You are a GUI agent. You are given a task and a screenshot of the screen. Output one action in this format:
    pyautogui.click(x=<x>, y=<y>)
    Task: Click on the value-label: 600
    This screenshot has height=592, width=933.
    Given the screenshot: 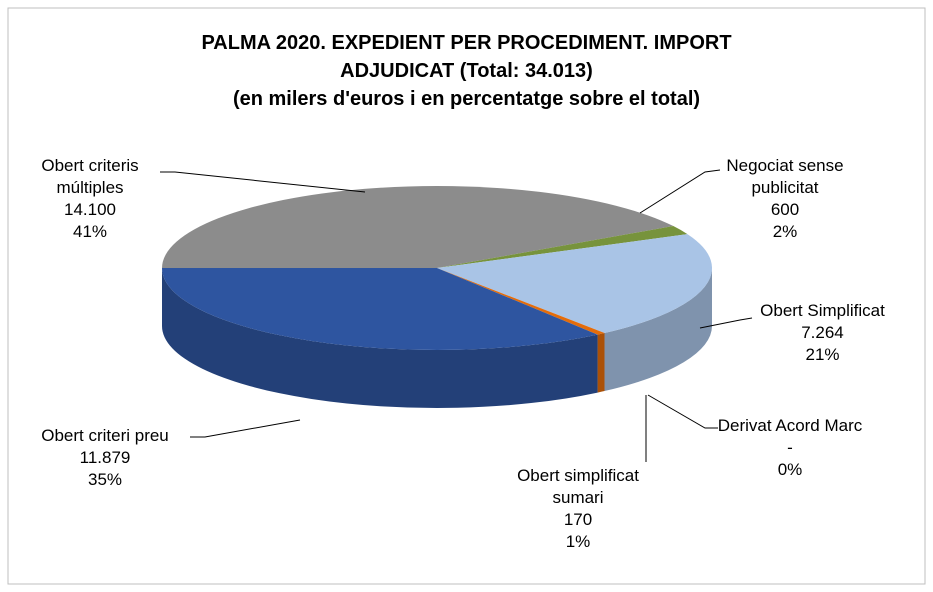 What is the action you would take?
    pyautogui.click(x=785, y=209)
    